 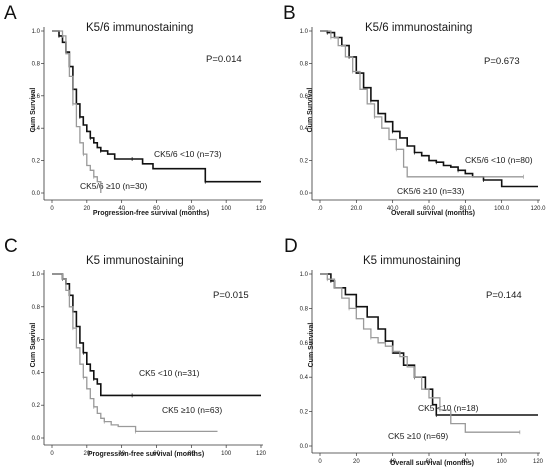 What do you see at coordinates (356, 209) in the screenshot?
I see `x-tick-label: 20.0` at bounding box center [356, 209].